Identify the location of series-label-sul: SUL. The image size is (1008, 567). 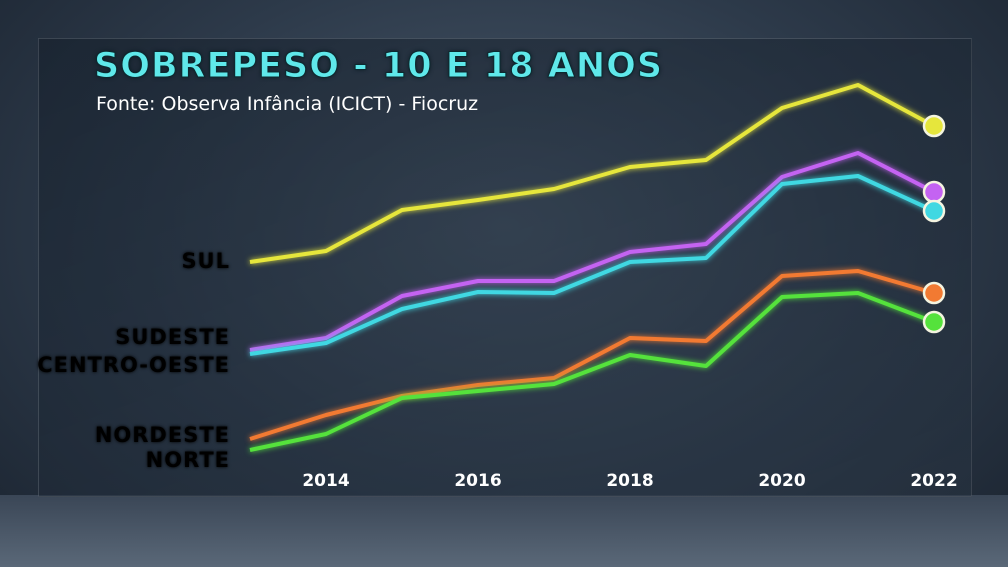
(205, 261).